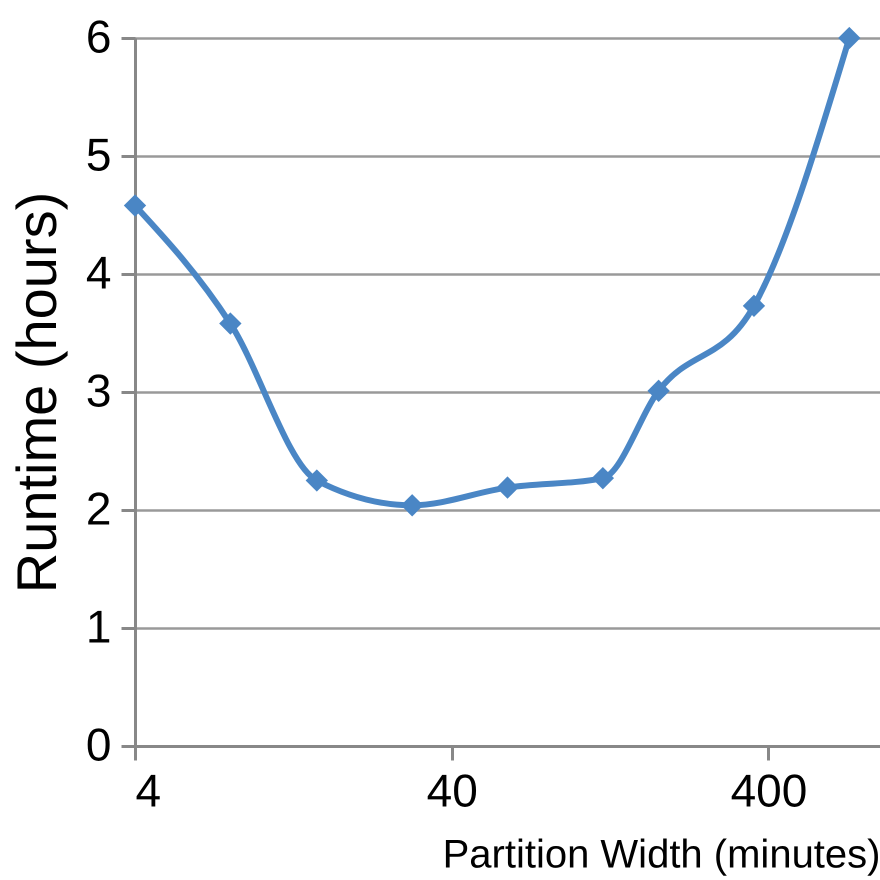  I want to click on y-tick-label: 1, so click(99, 626).